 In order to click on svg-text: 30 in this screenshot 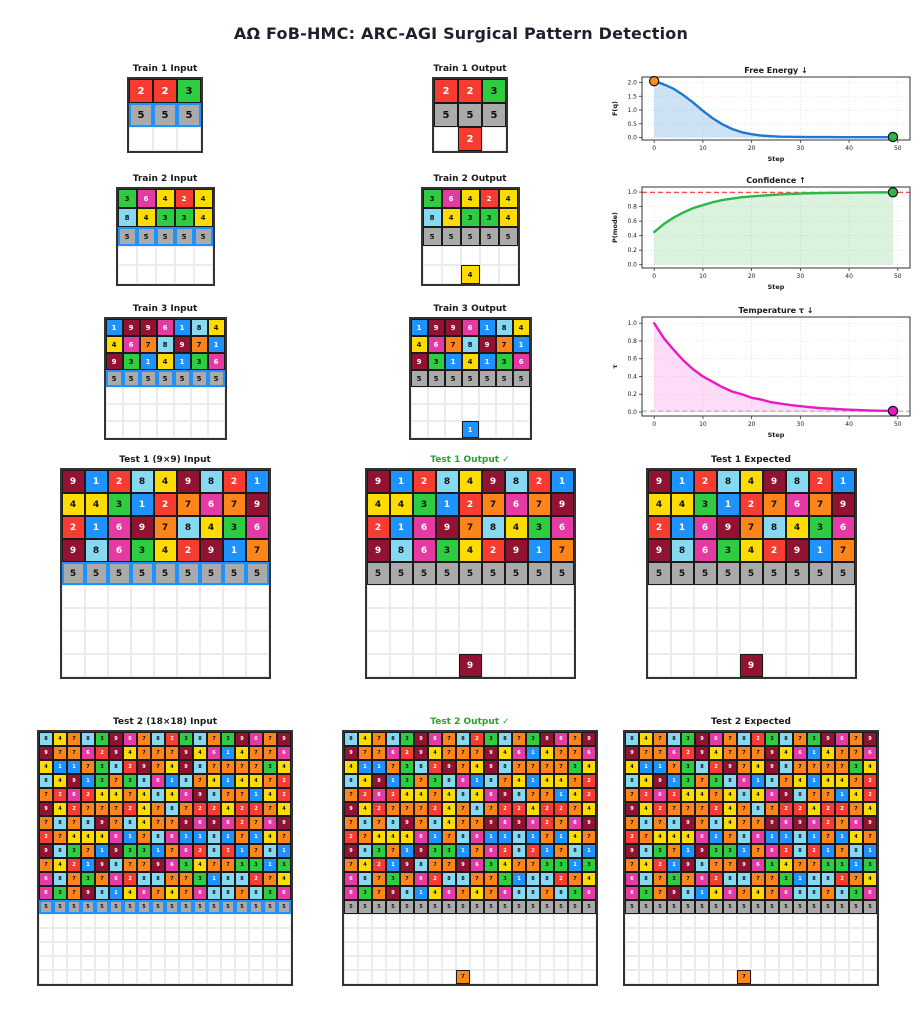, I will do `click(801, 424)`.